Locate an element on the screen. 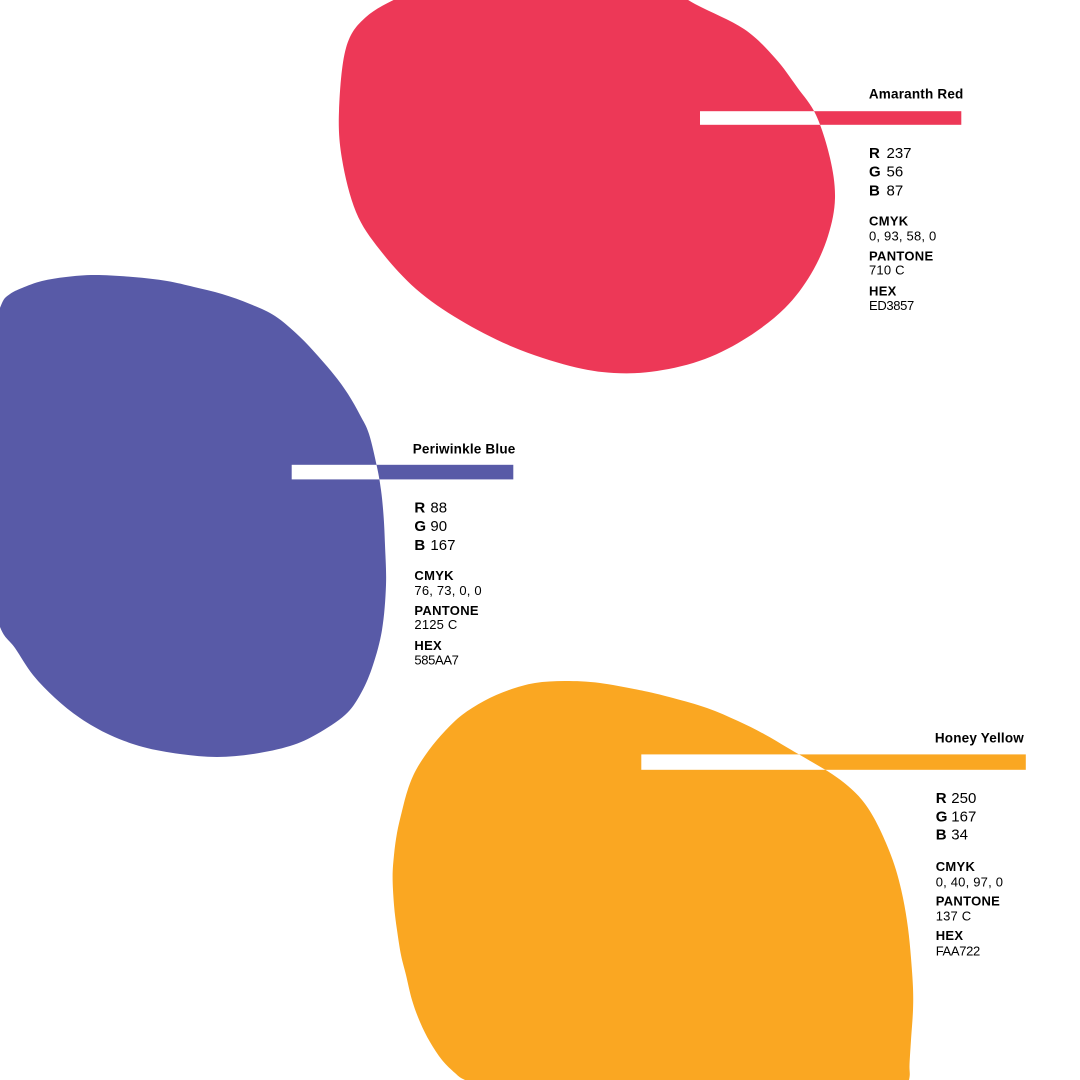  svg-text:B34: B 34 is located at coordinates (952, 835).